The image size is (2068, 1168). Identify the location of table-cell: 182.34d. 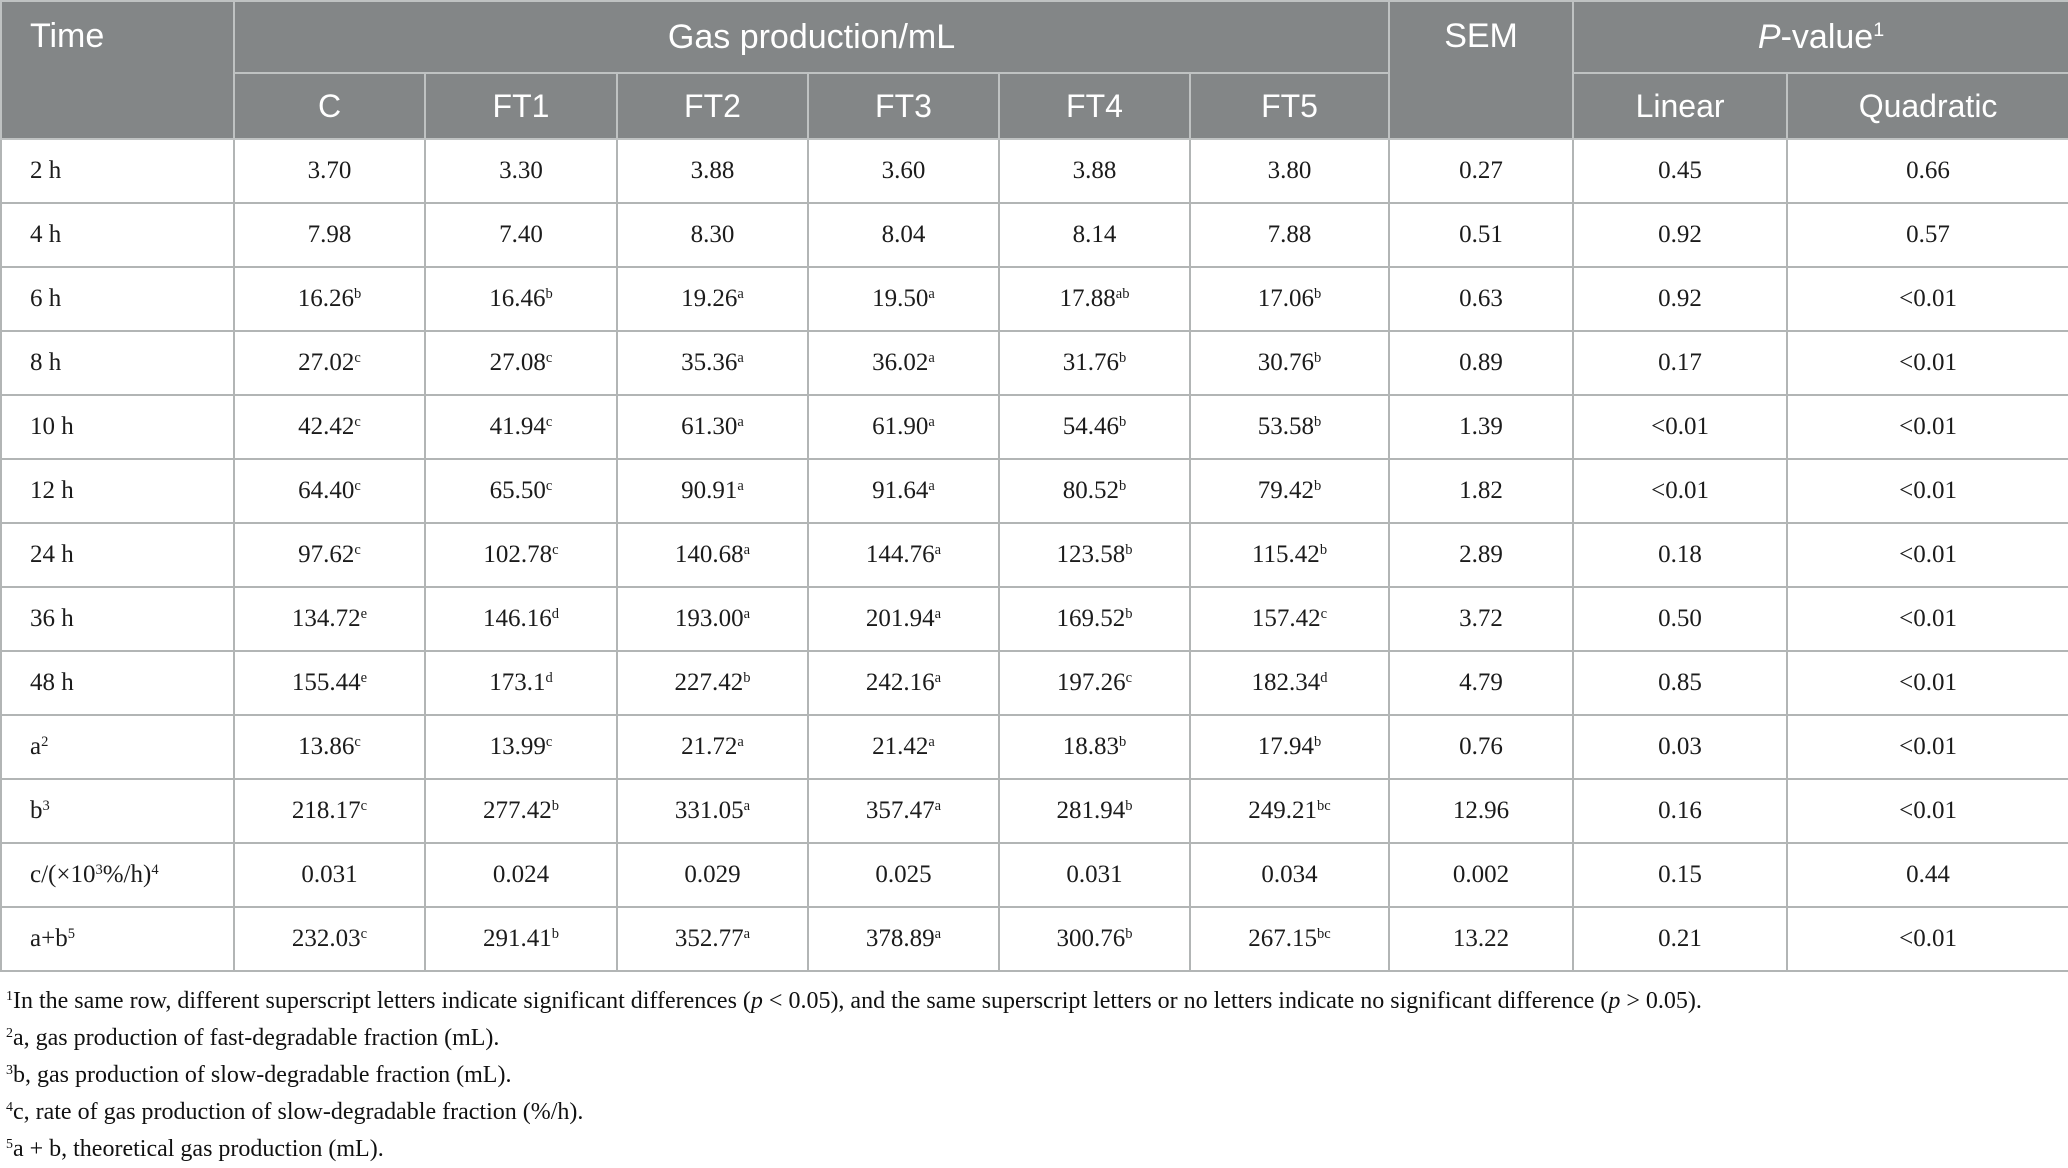
(1289, 683).